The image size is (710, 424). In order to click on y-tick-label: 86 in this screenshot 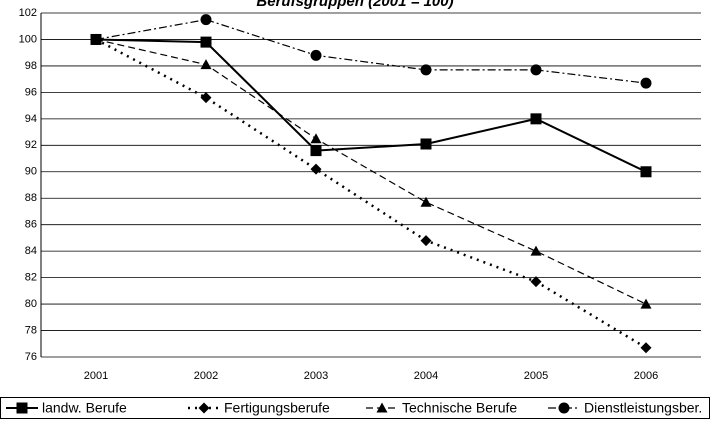, I will do `click(31, 225)`.